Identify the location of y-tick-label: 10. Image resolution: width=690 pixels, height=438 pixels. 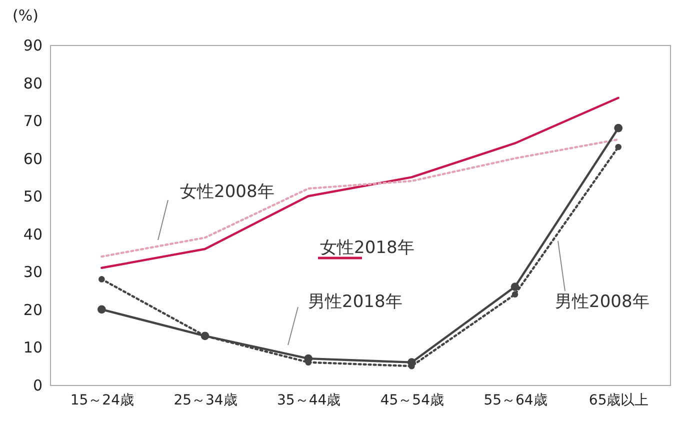
(32, 347).